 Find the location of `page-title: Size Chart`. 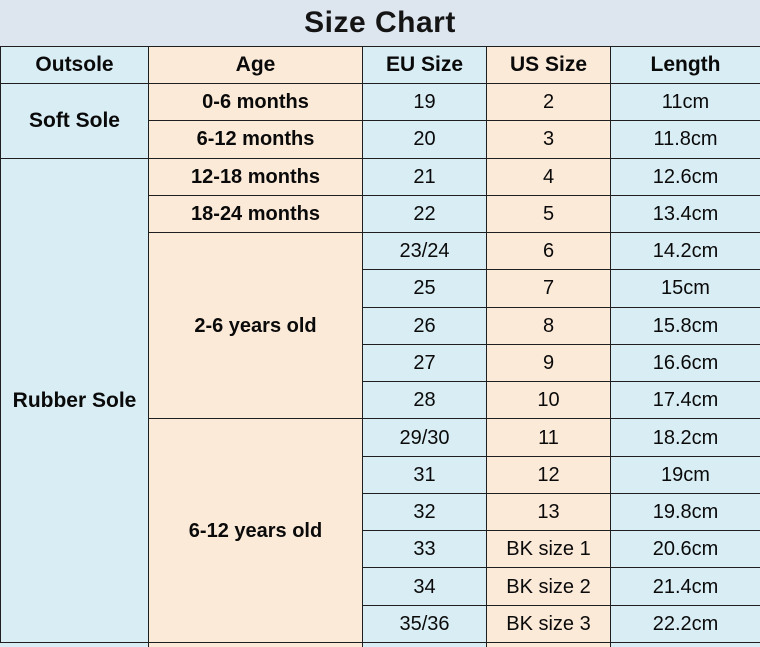

page-title: Size Chart is located at coordinates (380, 22).